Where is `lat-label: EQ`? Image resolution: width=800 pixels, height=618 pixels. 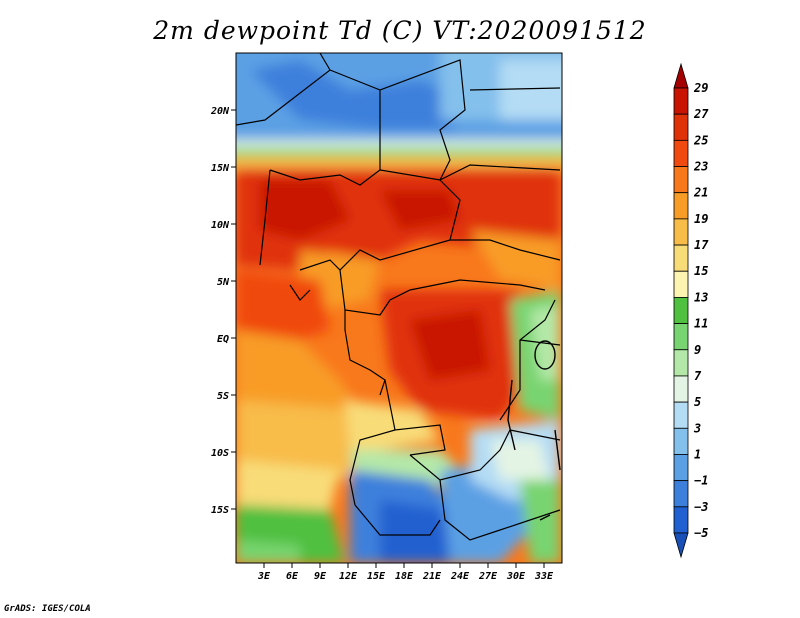
lat-label: EQ is located at coordinates (223, 339).